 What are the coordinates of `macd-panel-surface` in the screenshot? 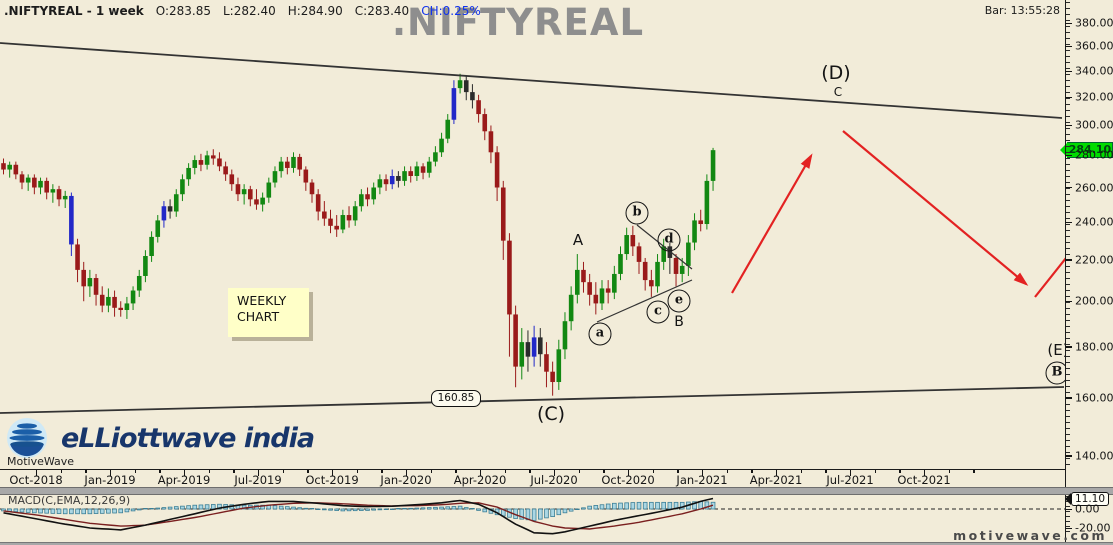 It's located at (532, 517).